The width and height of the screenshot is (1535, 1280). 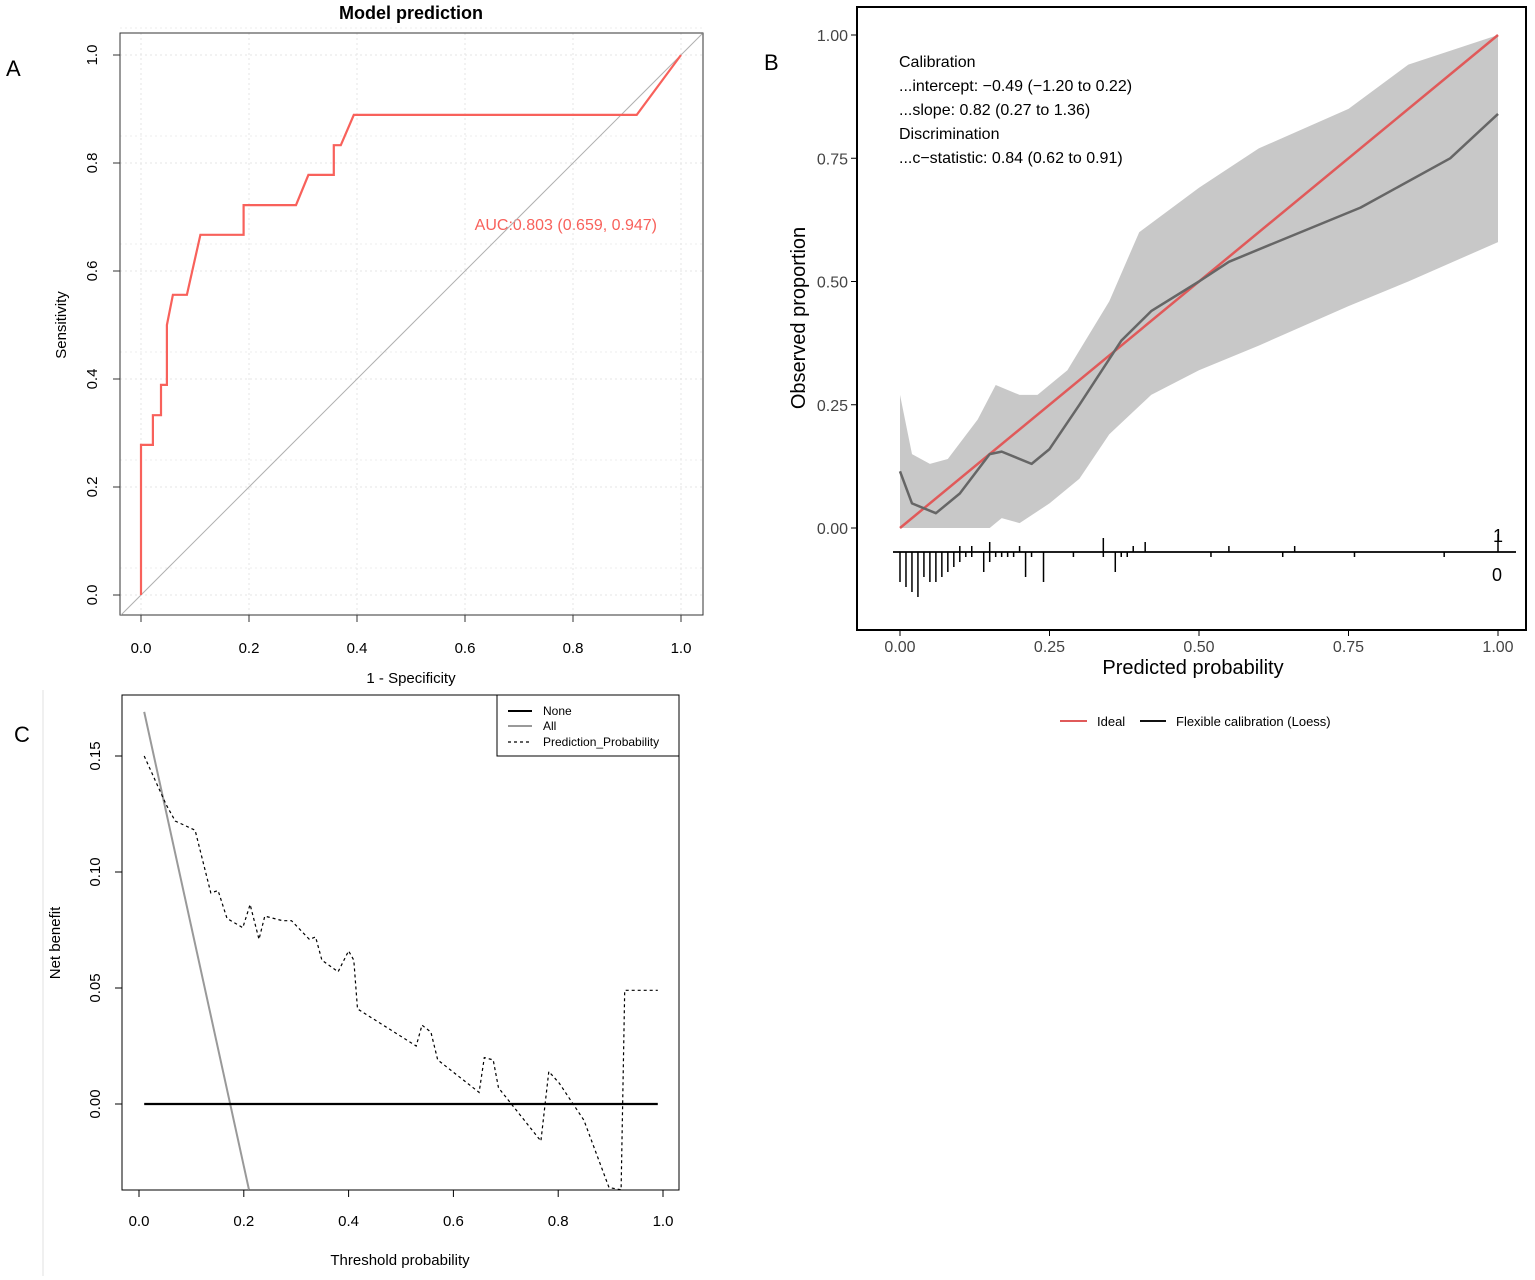 I want to click on legend-model-label: Prediction_Probability, so click(x=601, y=742).